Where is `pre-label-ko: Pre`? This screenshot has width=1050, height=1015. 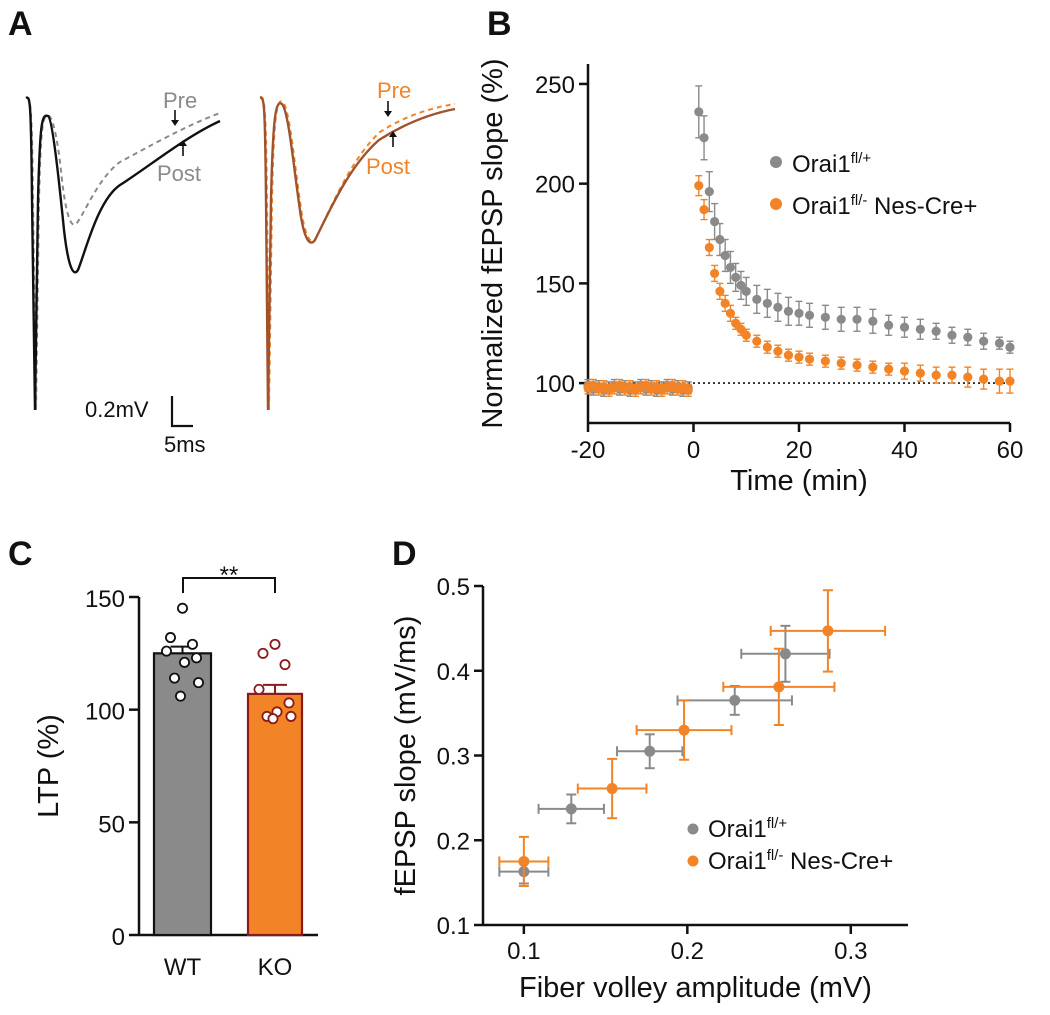 pre-label-ko: Pre is located at coordinates (394, 90).